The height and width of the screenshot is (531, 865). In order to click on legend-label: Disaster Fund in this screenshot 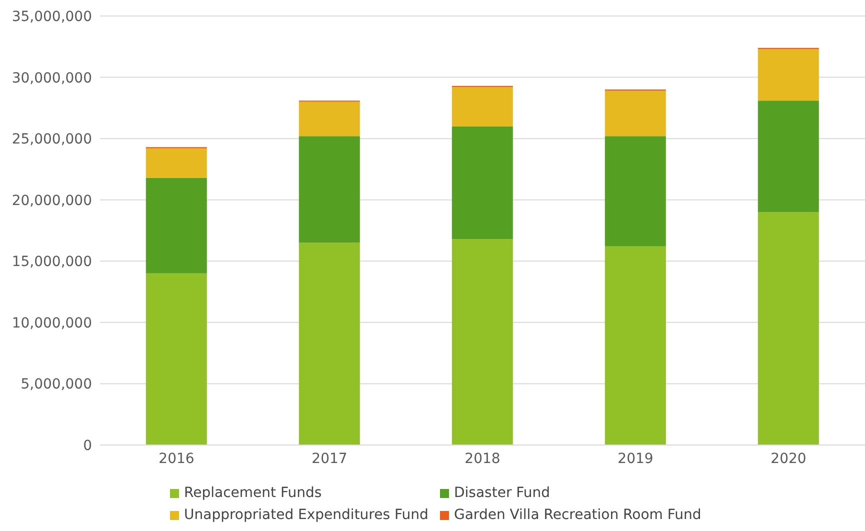, I will do `click(502, 493)`.